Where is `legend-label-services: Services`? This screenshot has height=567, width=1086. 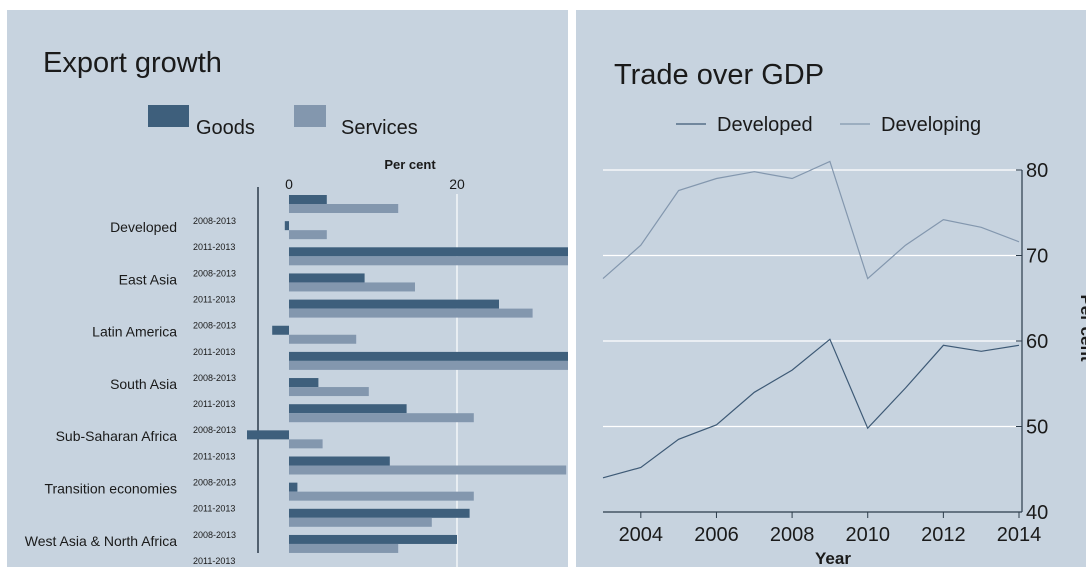 legend-label-services: Services is located at coordinates (379, 128).